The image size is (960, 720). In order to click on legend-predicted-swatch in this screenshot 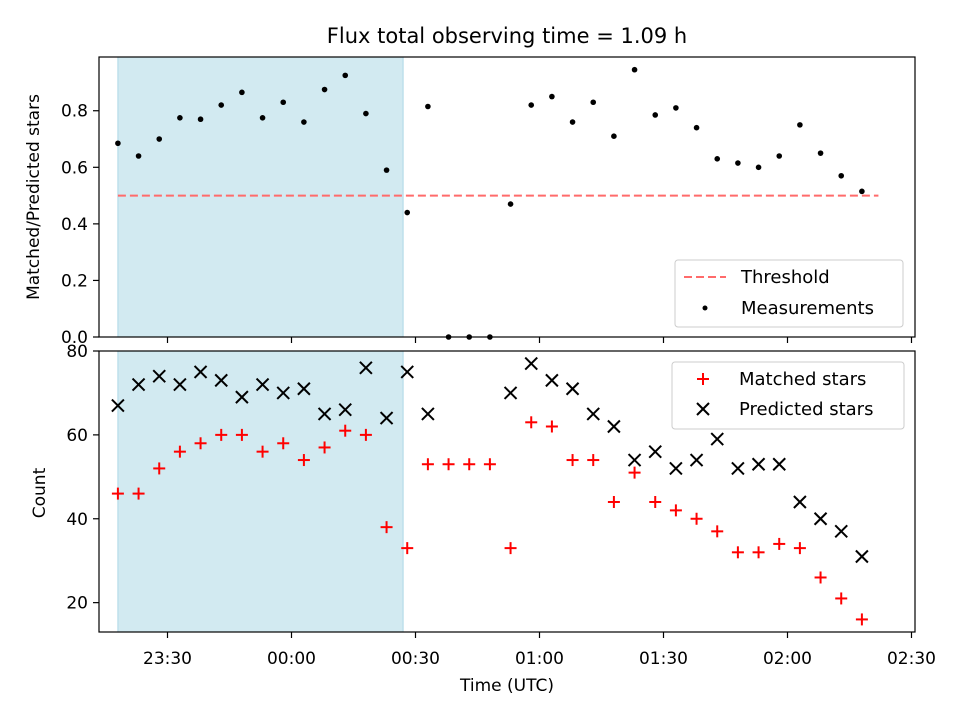, I will do `click(703, 409)`.